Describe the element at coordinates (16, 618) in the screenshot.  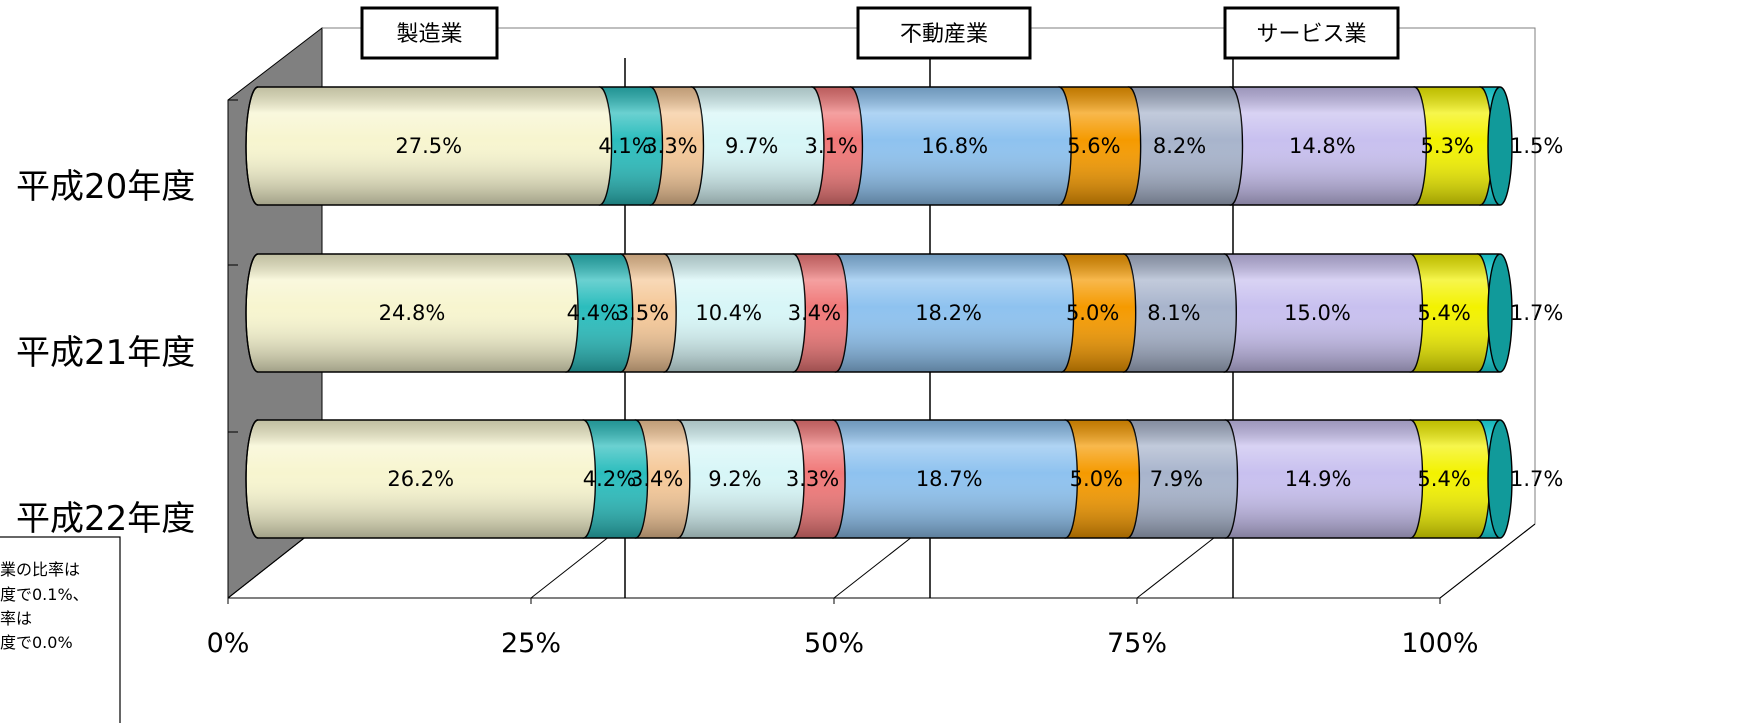
I see `note-line: 率は` at that location.